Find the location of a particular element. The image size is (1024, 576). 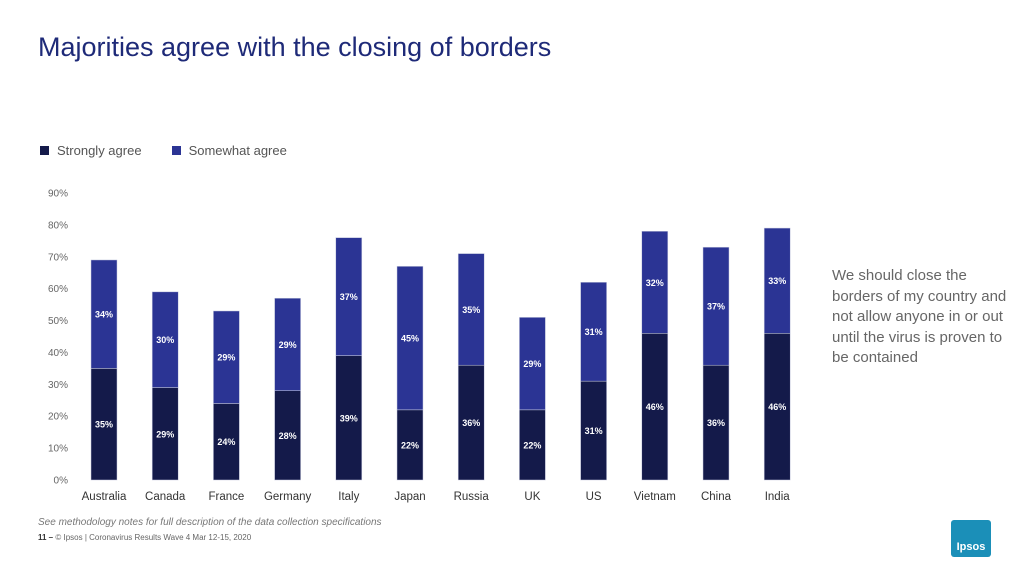

legend-label-strongly-agree: Strongly agree is located at coordinates (99, 150).